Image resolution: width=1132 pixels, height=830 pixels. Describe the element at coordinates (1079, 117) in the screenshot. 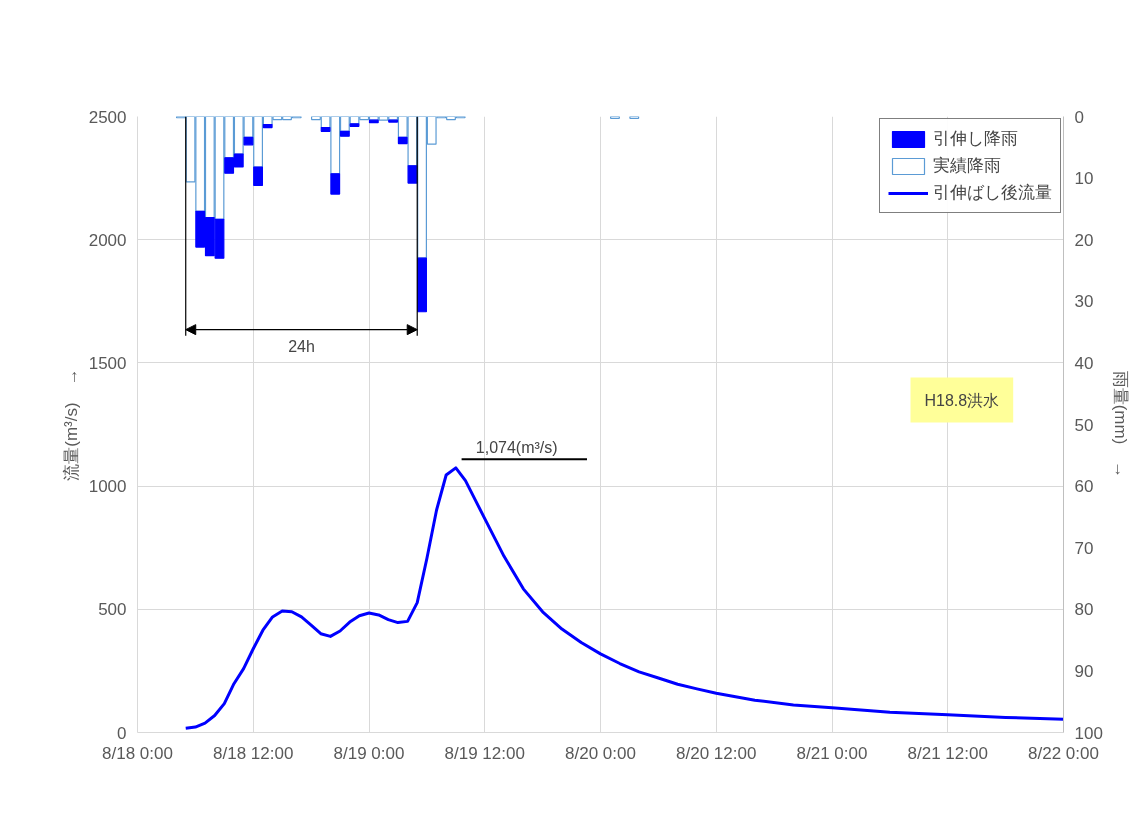

I see `y2-tick-label: 0` at that location.